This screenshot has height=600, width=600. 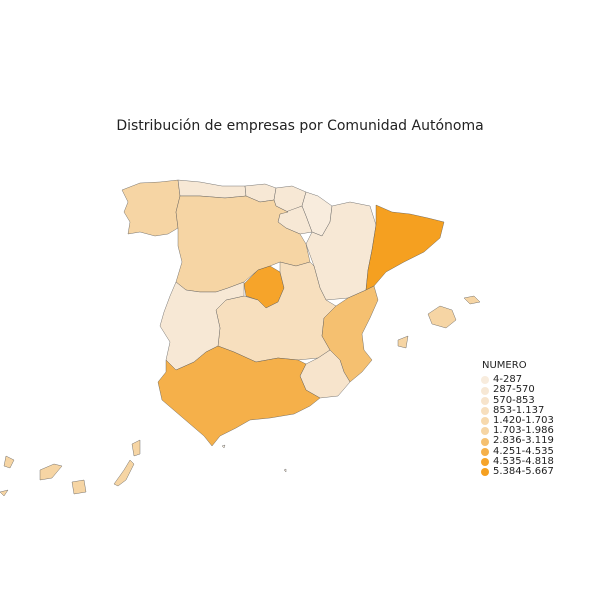 I want to click on legend-item: 570-853, so click(x=517, y=400).